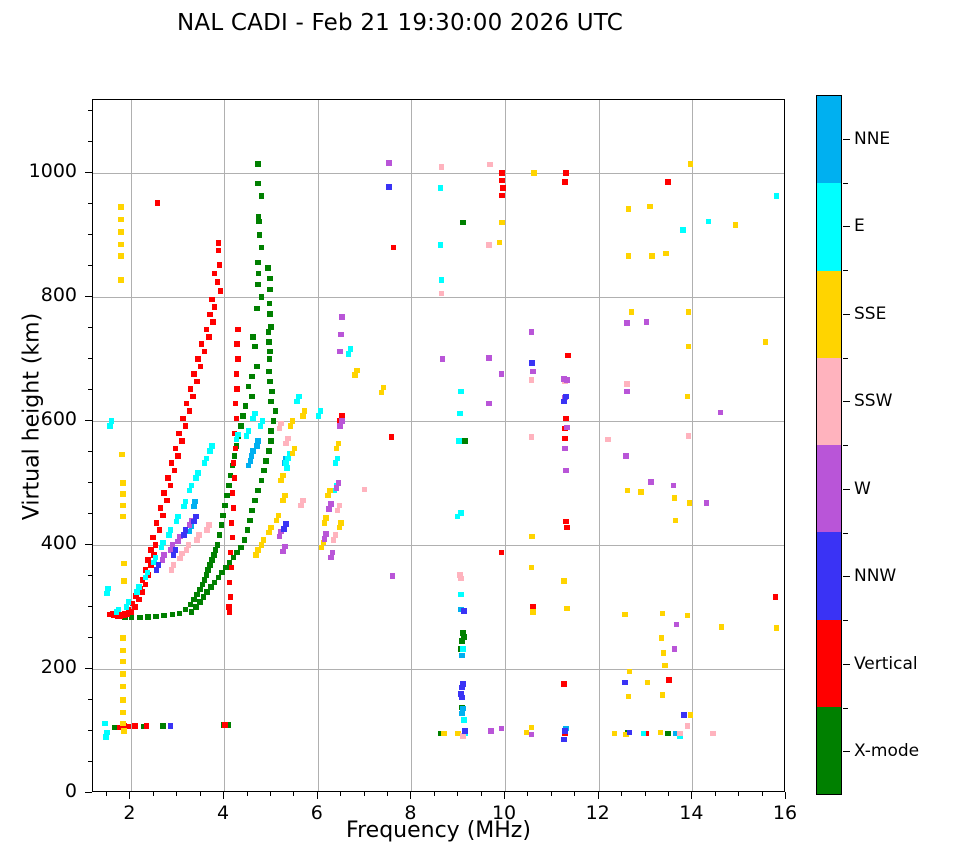  Describe the element at coordinates (829, 227) in the screenshot. I see `colorbar-segment-e` at that location.